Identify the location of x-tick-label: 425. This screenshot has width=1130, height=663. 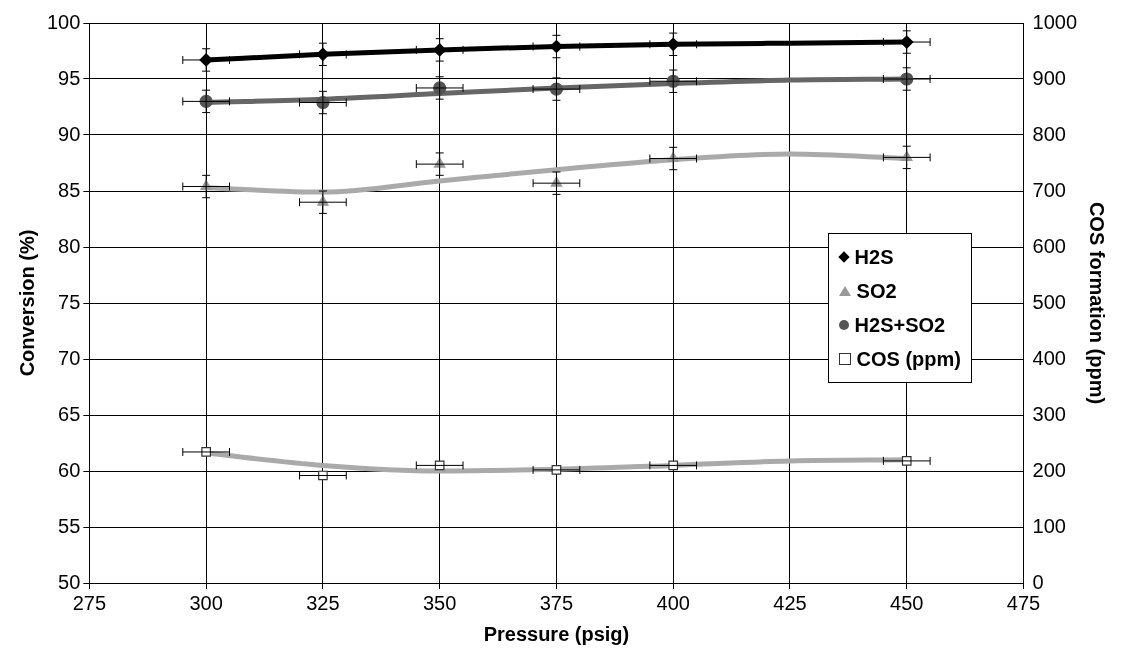
(790, 602).